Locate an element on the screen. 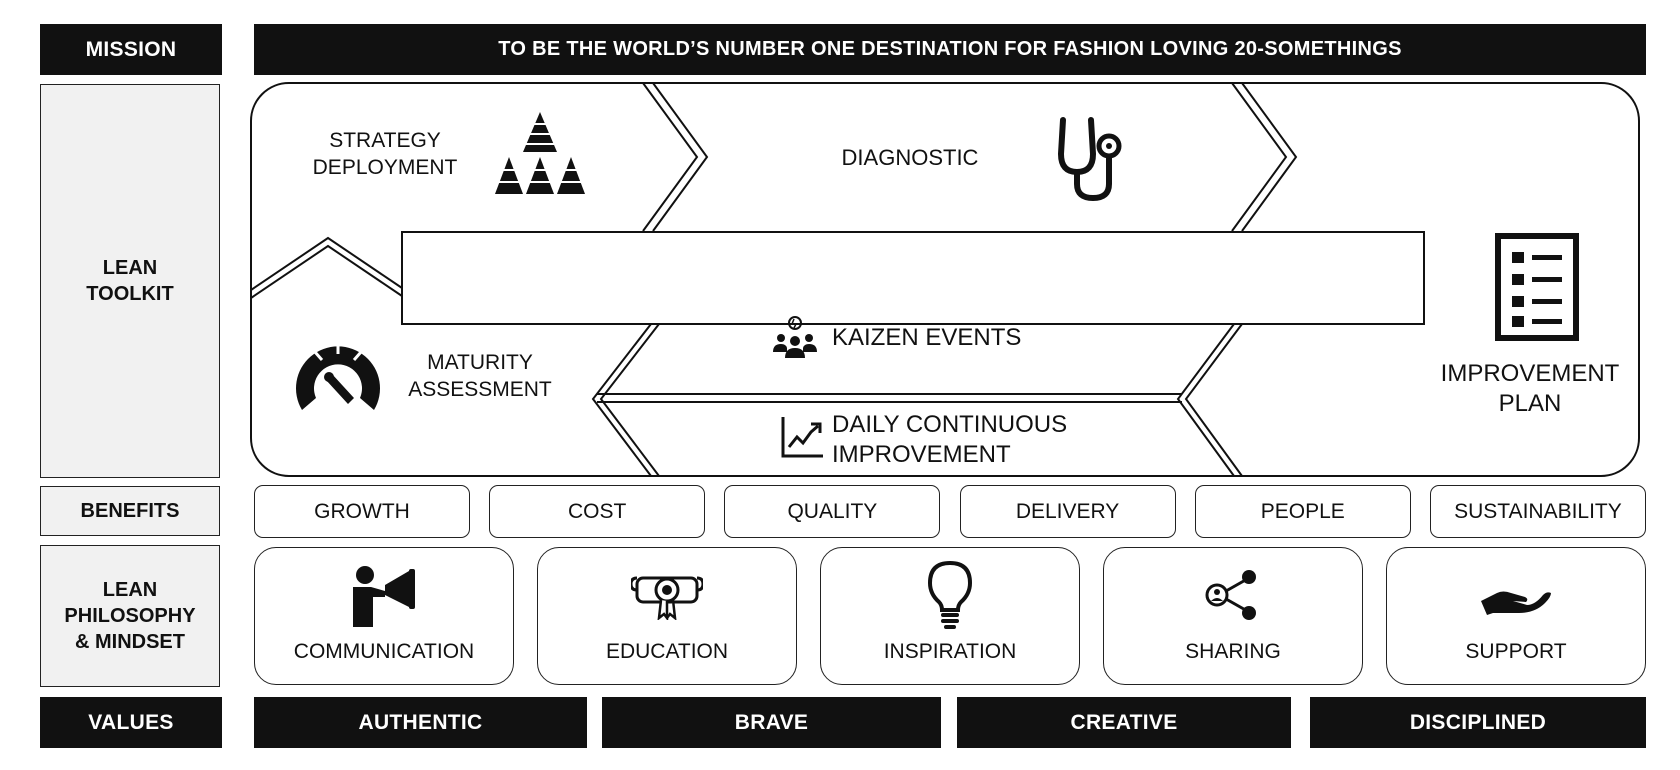 The image size is (1680, 770). growth-chart-icon is located at coordinates (802, 437).